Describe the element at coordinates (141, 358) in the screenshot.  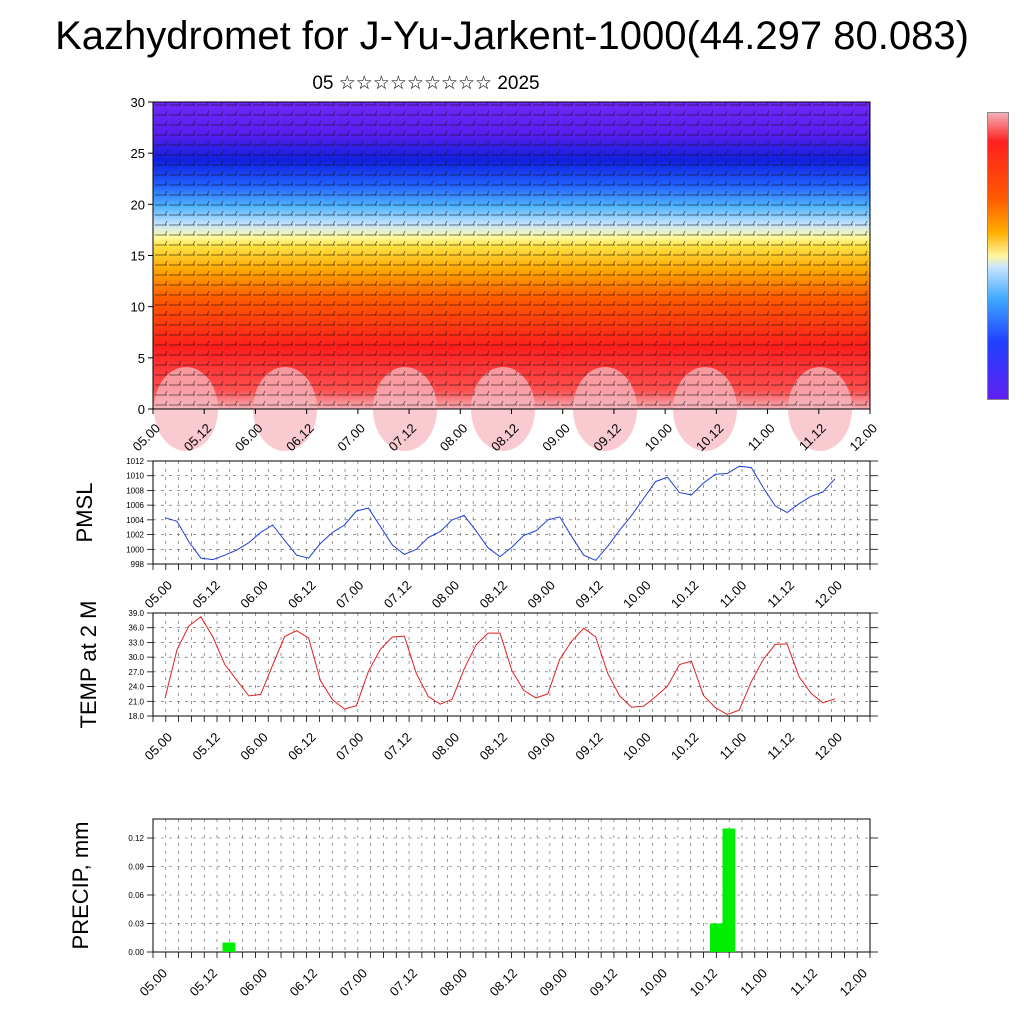
I see `heatmap-ytick-label: 5` at that location.